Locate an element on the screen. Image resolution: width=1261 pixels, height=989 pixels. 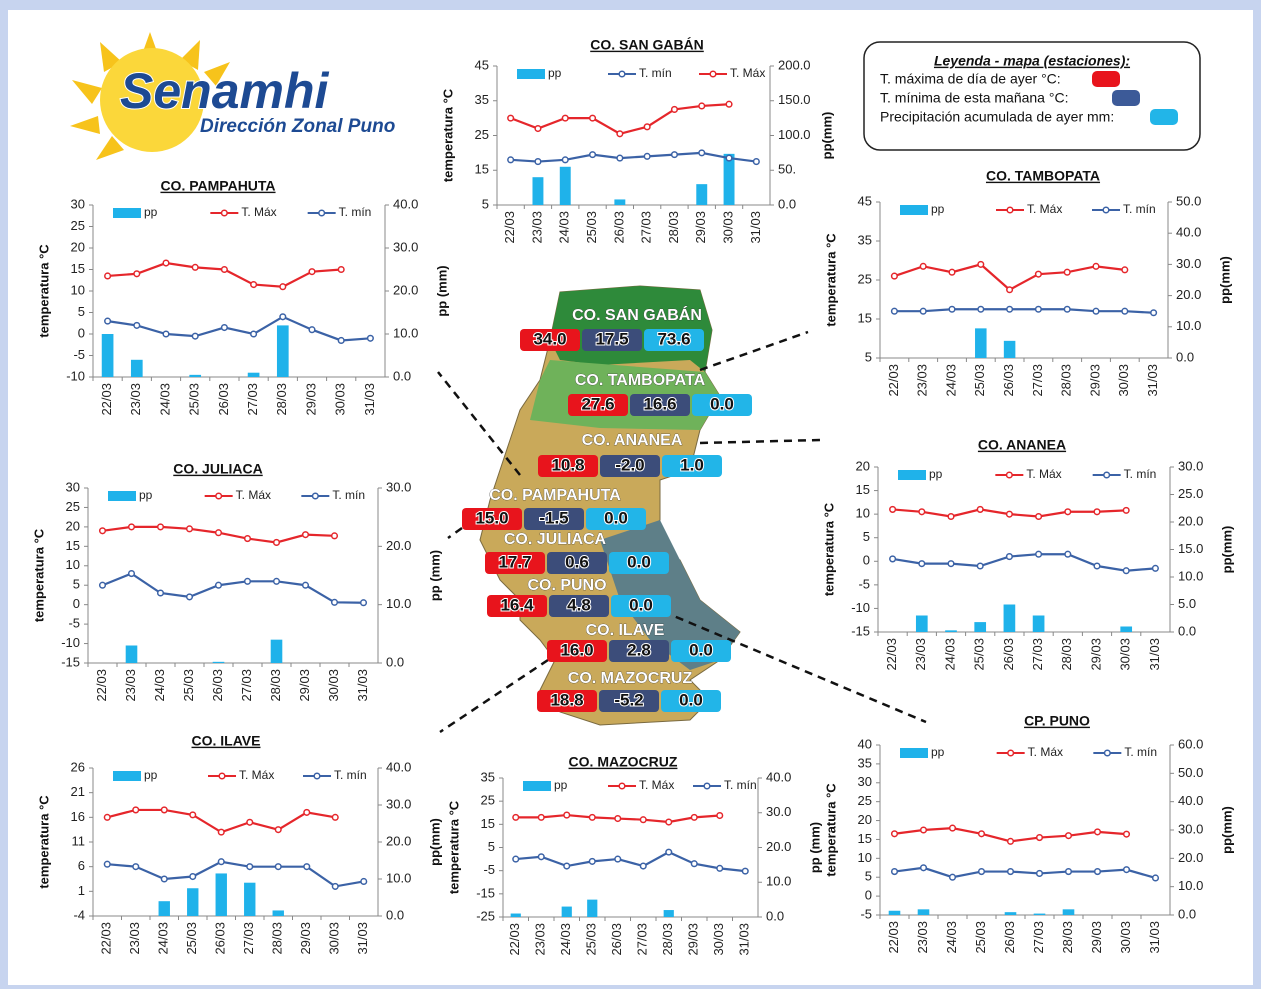
legend-item: T. máxima de día de ayer °C: is located at coordinates (970, 79).